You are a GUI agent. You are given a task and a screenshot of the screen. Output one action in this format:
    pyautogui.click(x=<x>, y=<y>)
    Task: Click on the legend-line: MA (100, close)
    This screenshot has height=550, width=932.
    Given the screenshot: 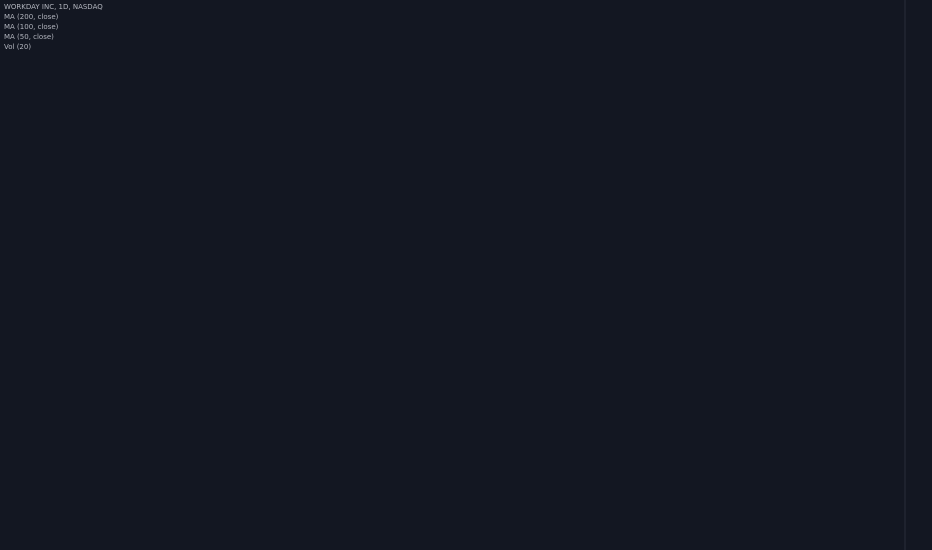 What is the action you would take?
    pyautogui.click(x=31, y=27)
    